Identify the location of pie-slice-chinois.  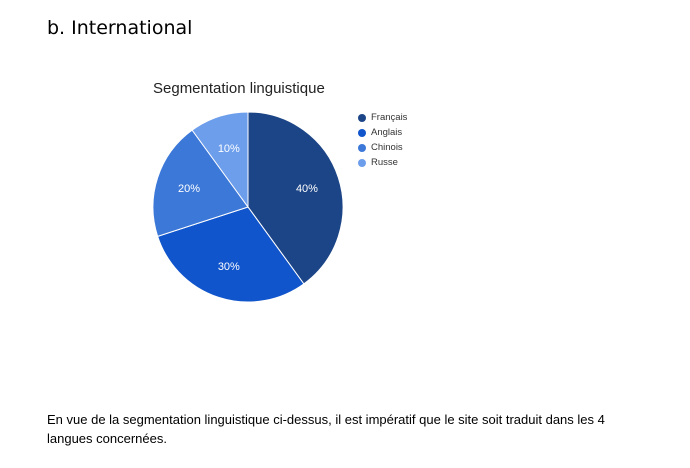
(200, 183).